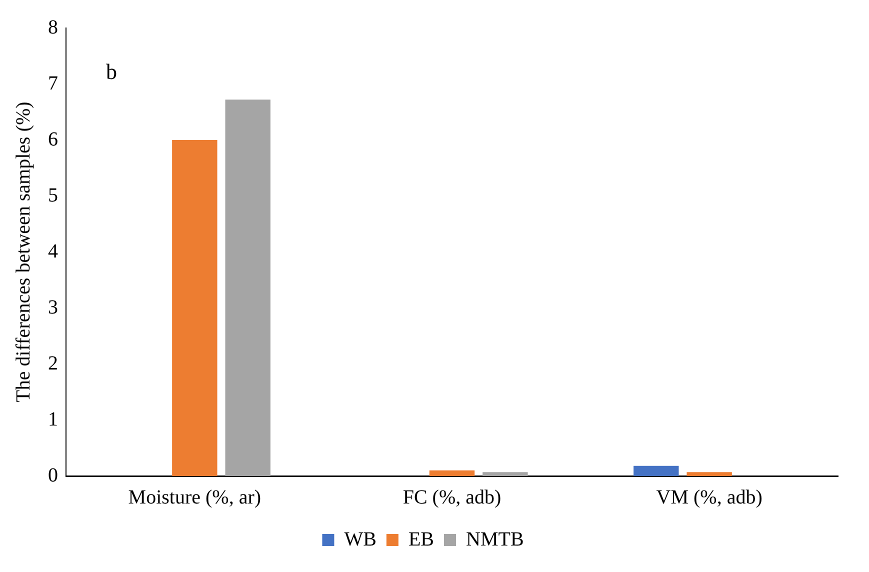  What do you see at coordinates (452, 497) in the screenshot?
I see `x-tick-label: FC (%, adb)` at bounding box center [452, 497].